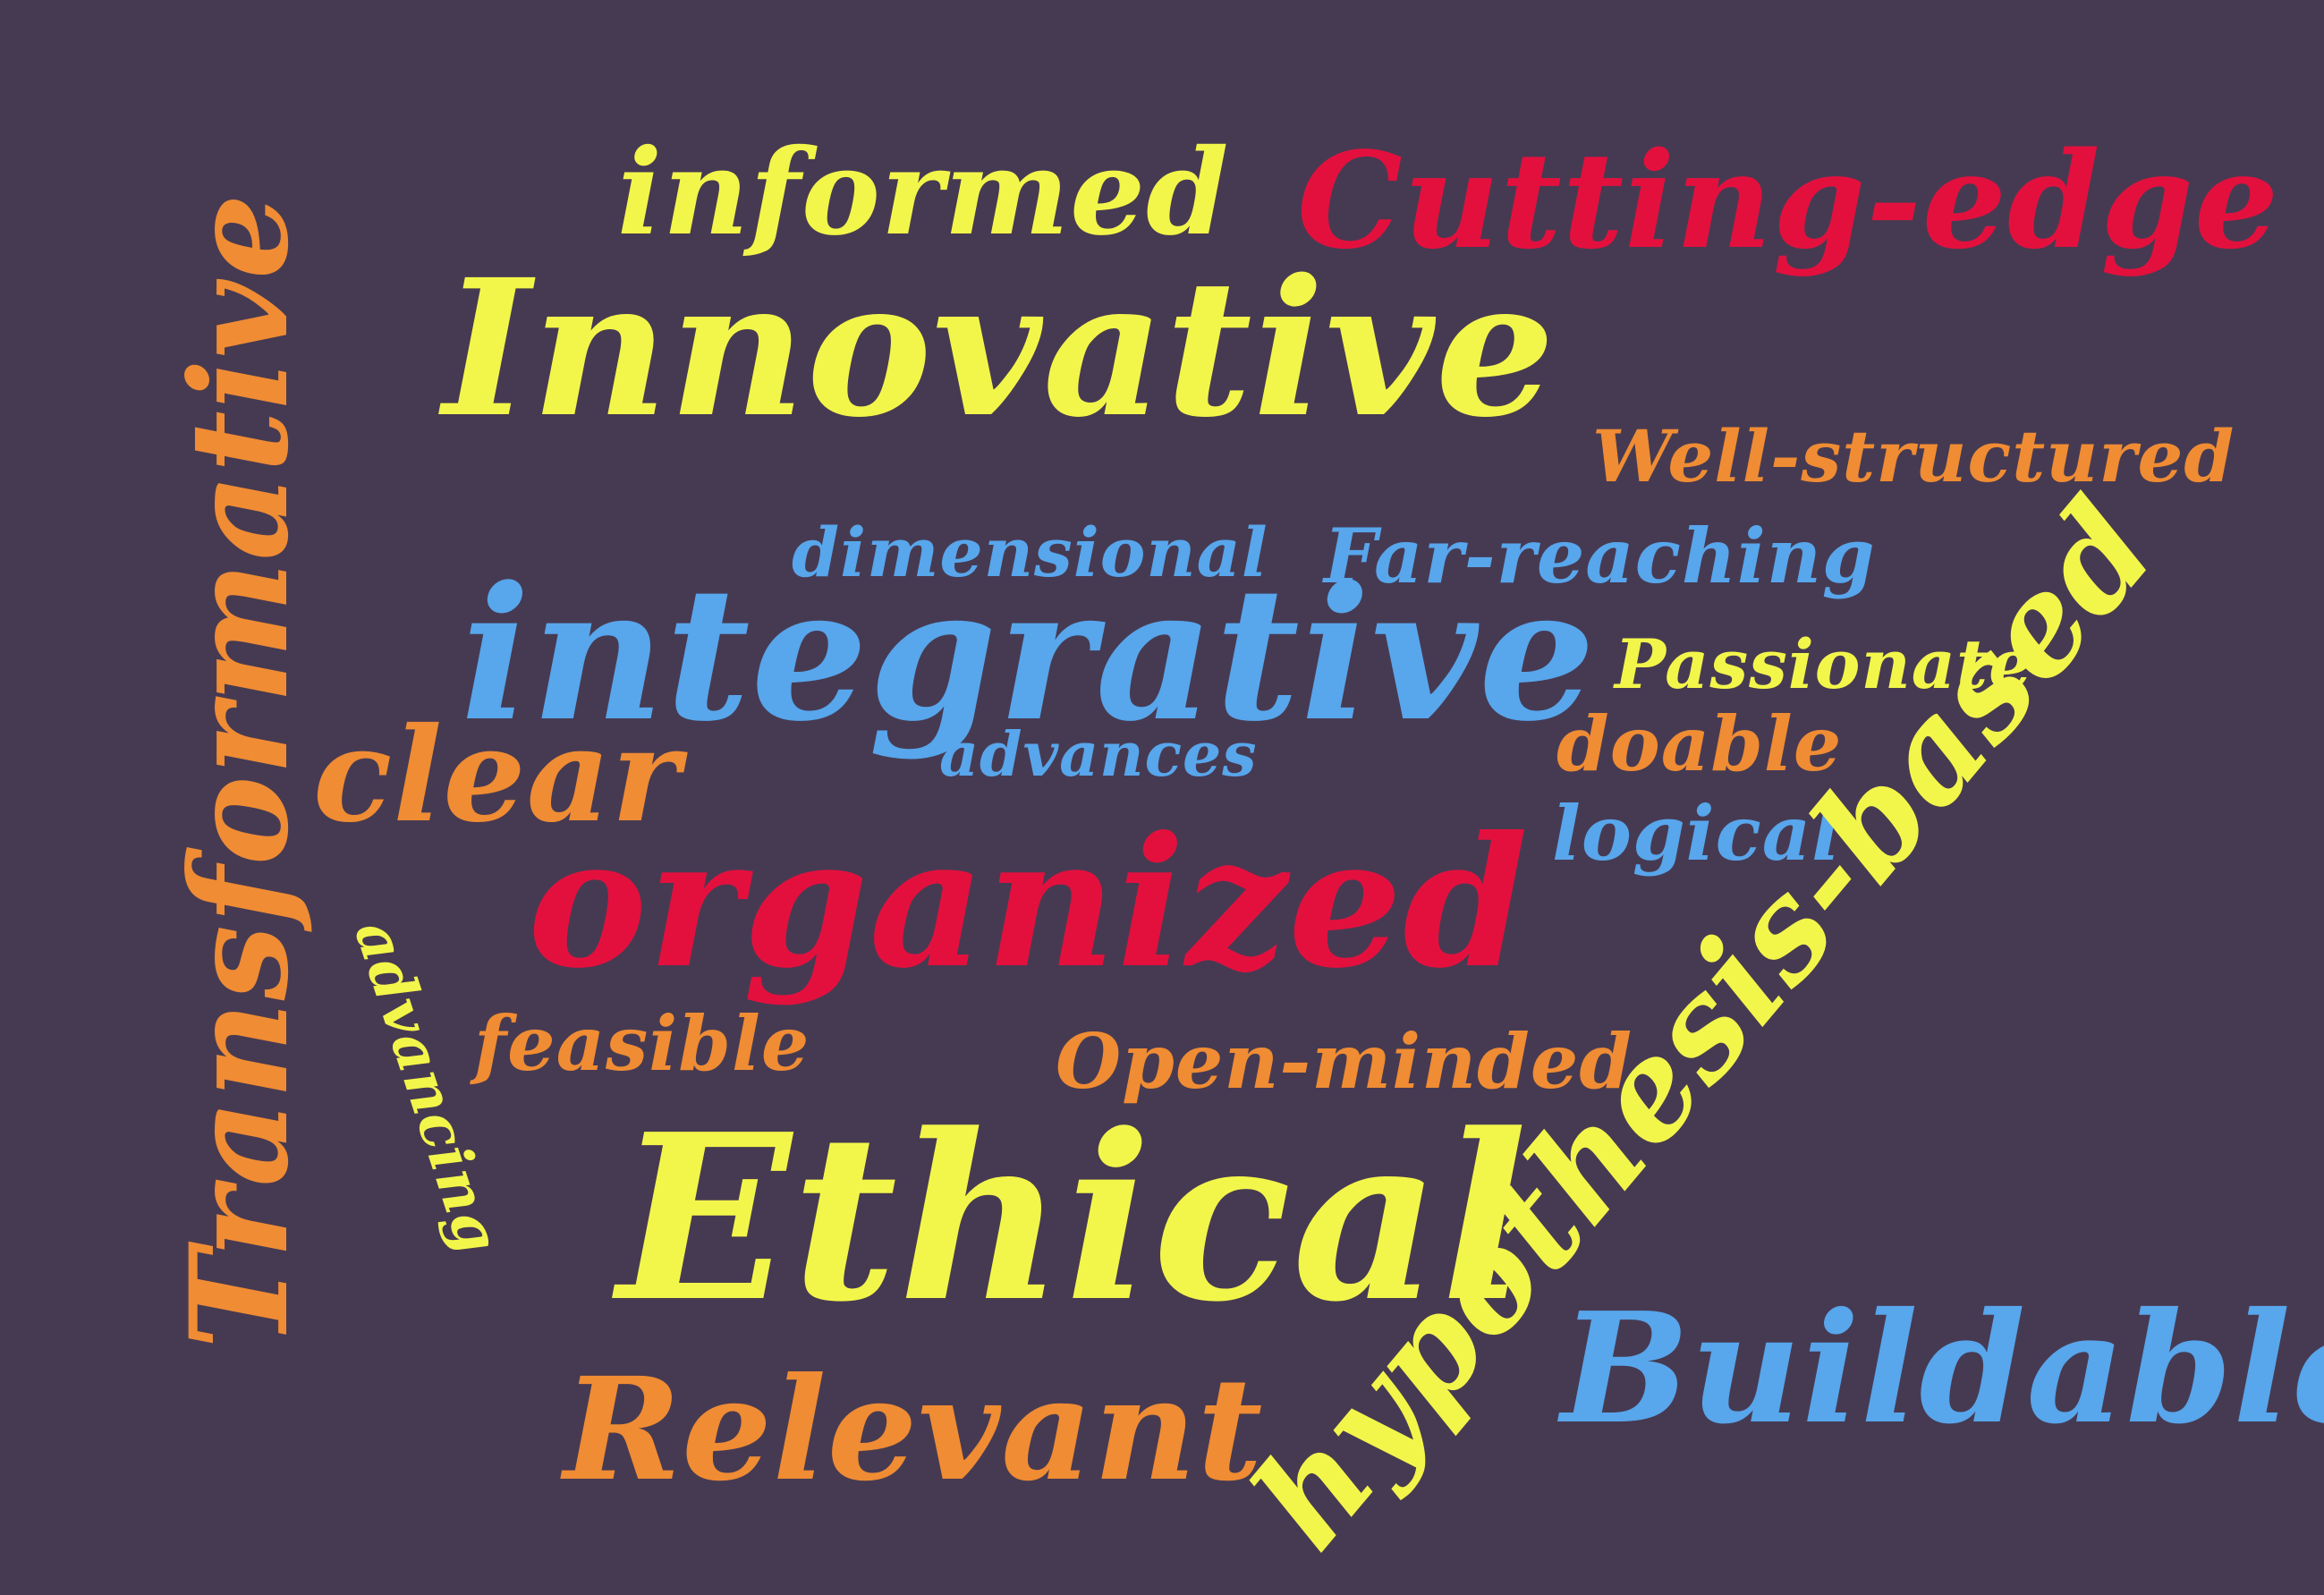  What do you see at coordinates (1697, 833) in the screenshot?
I see `word-logical: logical` at bounding box center [1697, 833].